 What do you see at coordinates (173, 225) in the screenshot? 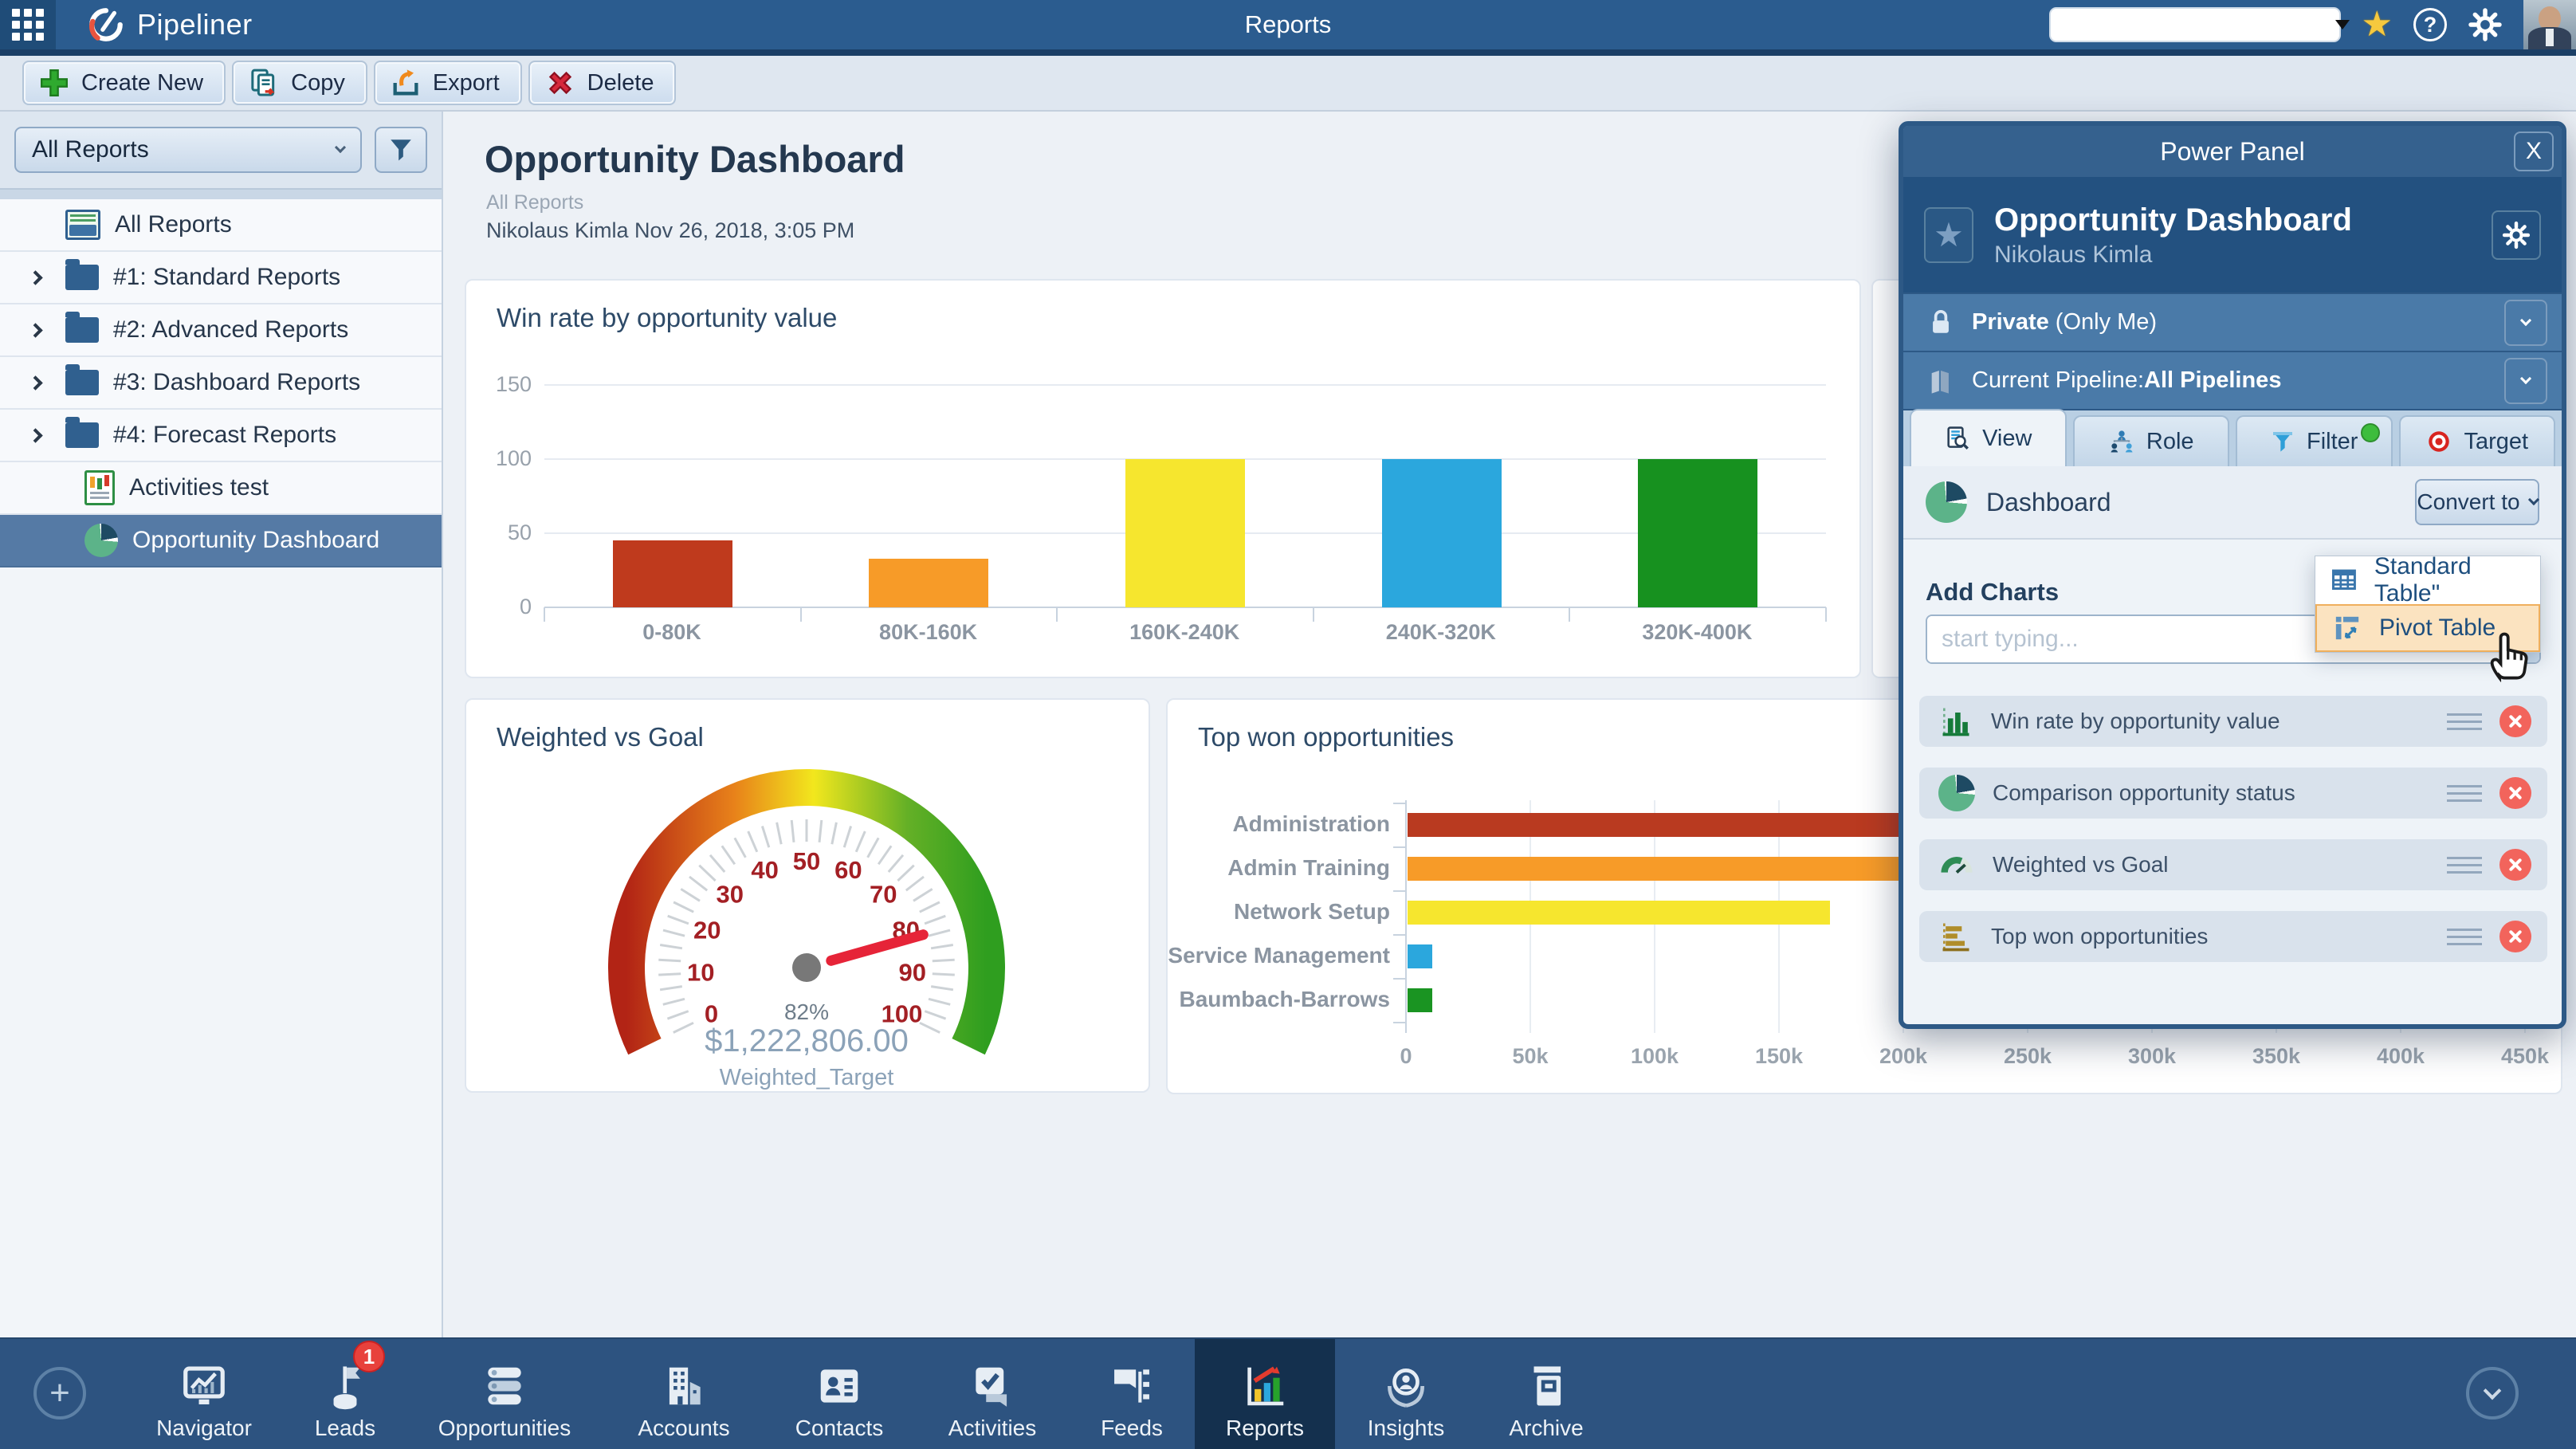
I see `sidebar-item-label: All Reports` at bounding box center [173, 225].